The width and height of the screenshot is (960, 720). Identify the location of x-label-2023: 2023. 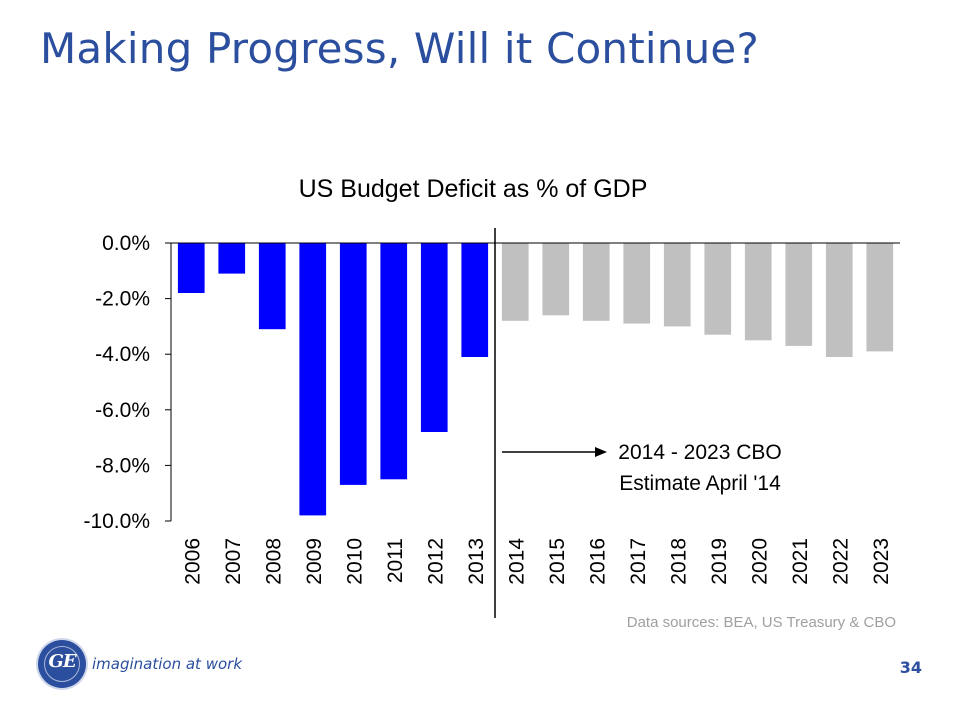
(881, 561).